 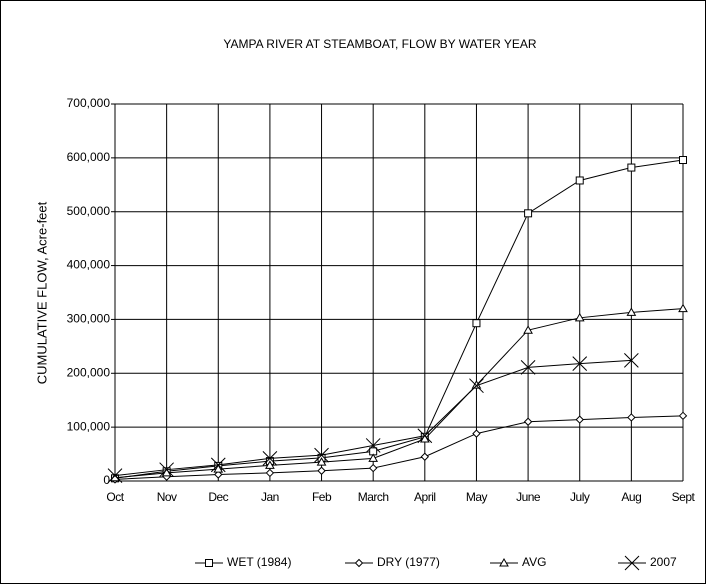 What do you see at coordinates (408, 562) in the screenshot?
I see `legend-label: DRY (1977)` at bounding box center [408, 562].